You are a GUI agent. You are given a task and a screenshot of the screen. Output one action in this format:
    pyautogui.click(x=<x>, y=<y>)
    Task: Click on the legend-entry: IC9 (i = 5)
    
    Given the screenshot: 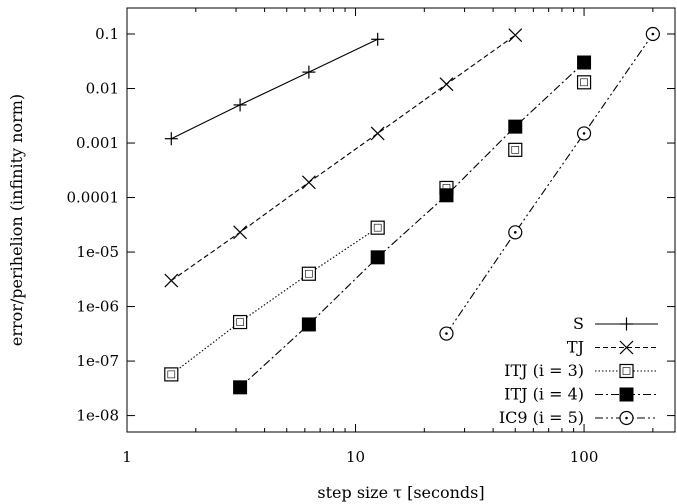 What is the action you would take?
    pyautogui.click(x=578, y=417)
    